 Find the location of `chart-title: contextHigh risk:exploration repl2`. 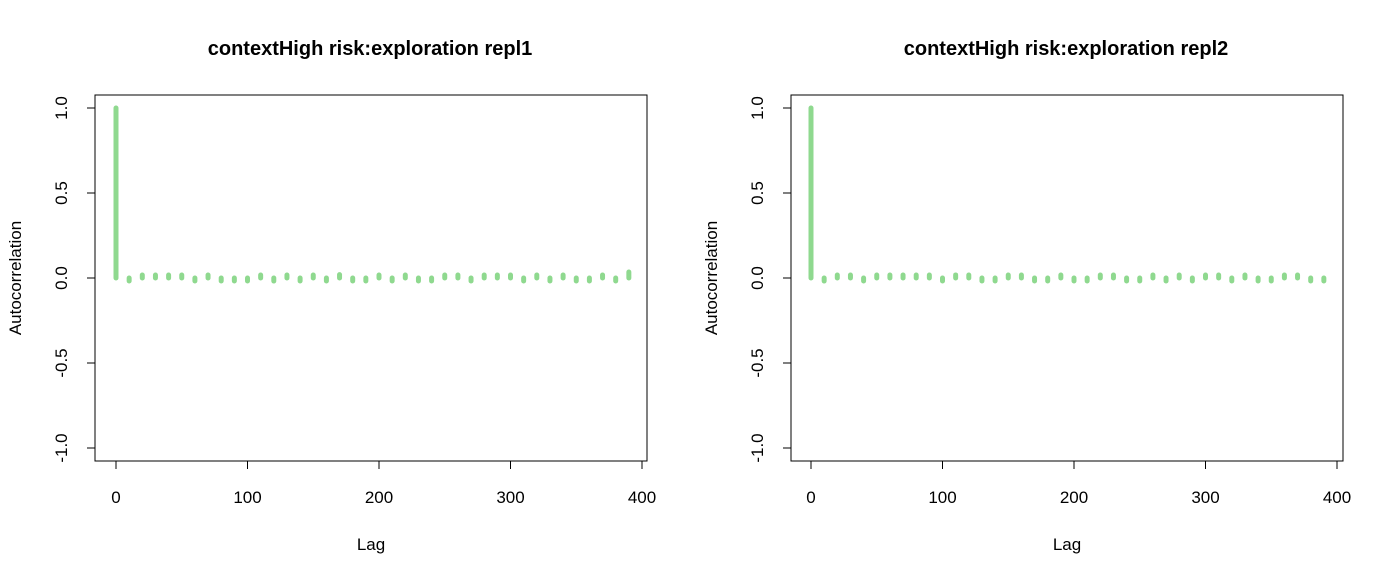

chart-title: contextHigh risk:exploration repl2 is located at coordinates (1066, 49).